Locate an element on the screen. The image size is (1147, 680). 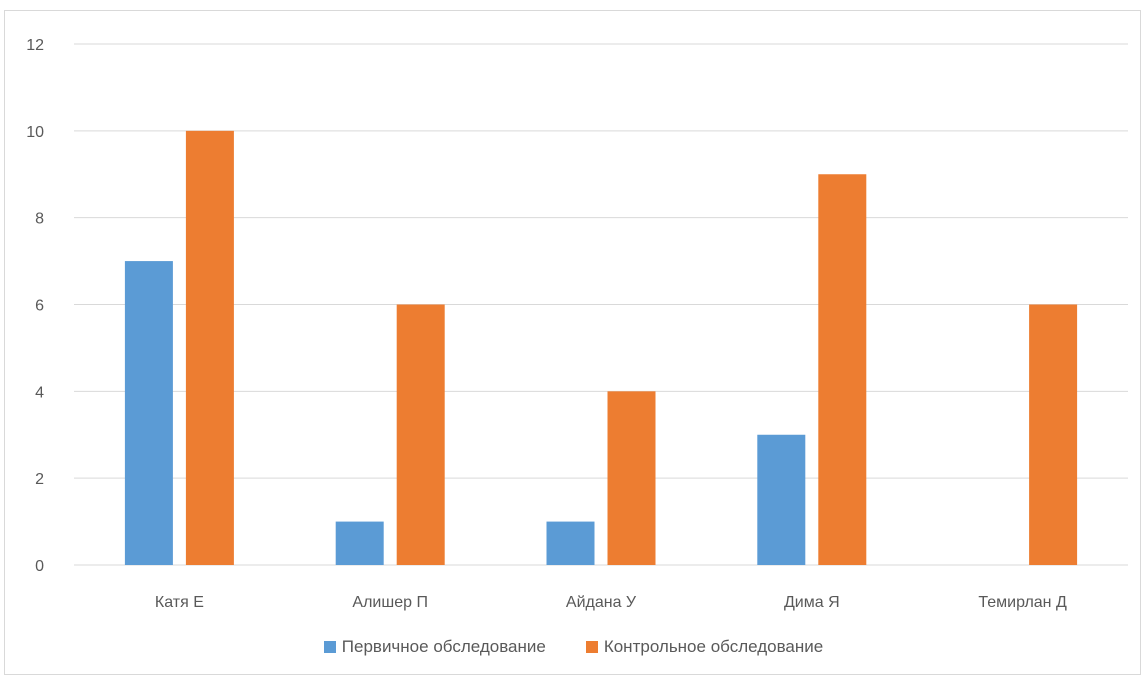
legend-item-series-1: Первичное обследование is located at coordinates (434, 647).